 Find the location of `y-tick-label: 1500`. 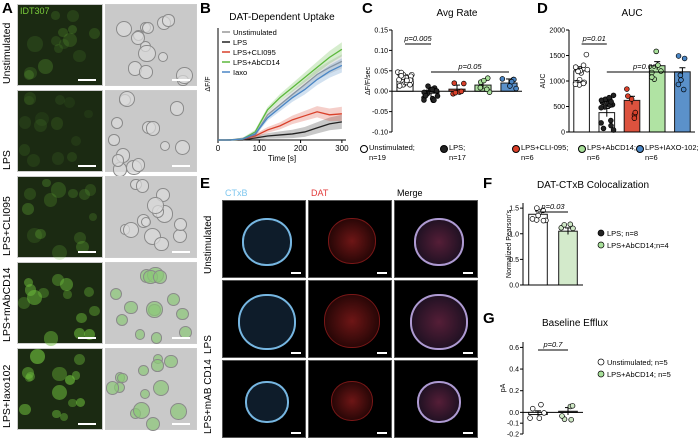

y-tick-label: 1500 is located at coordinates (557, 56).